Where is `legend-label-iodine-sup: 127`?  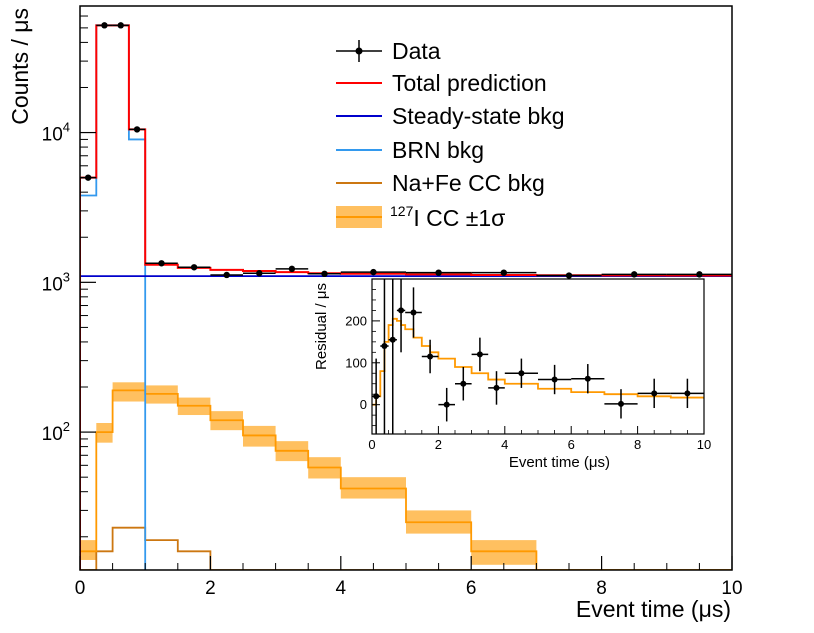 legend-label-iodine-sup: 127 is located at coordinates (402, 211).